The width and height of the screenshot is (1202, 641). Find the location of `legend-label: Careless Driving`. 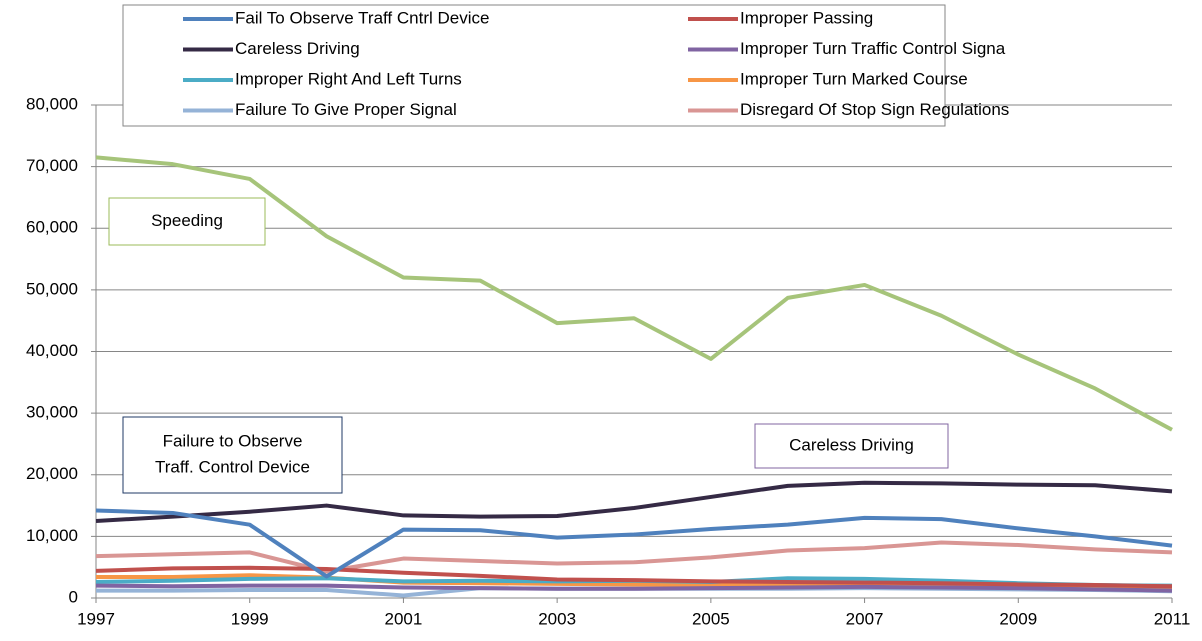

legend-label: Careless Driving is located at coordinates (297, 48).